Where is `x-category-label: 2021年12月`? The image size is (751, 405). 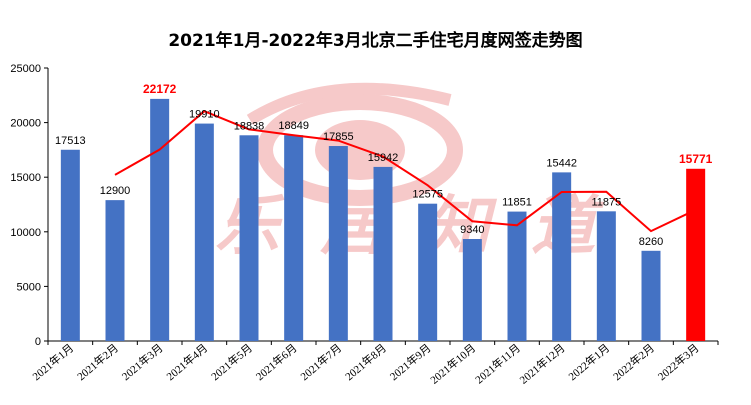
x-category-label: 2021年12月 is located at coordinates (541, 364).